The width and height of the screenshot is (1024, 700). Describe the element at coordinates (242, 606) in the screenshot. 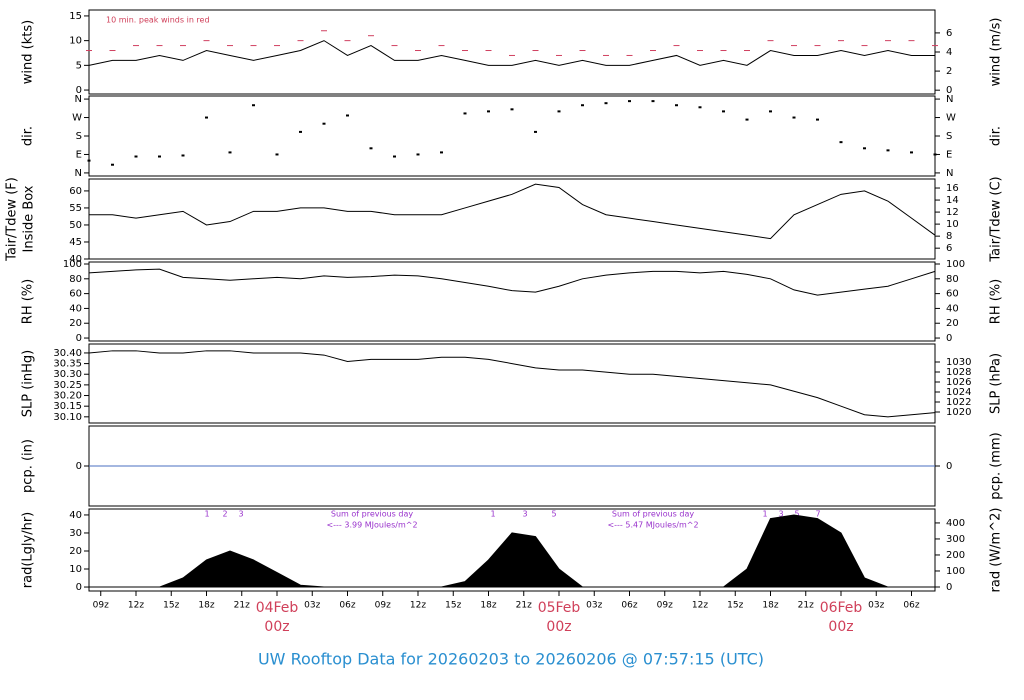

I see `x-tick-label: 21z` at that location.